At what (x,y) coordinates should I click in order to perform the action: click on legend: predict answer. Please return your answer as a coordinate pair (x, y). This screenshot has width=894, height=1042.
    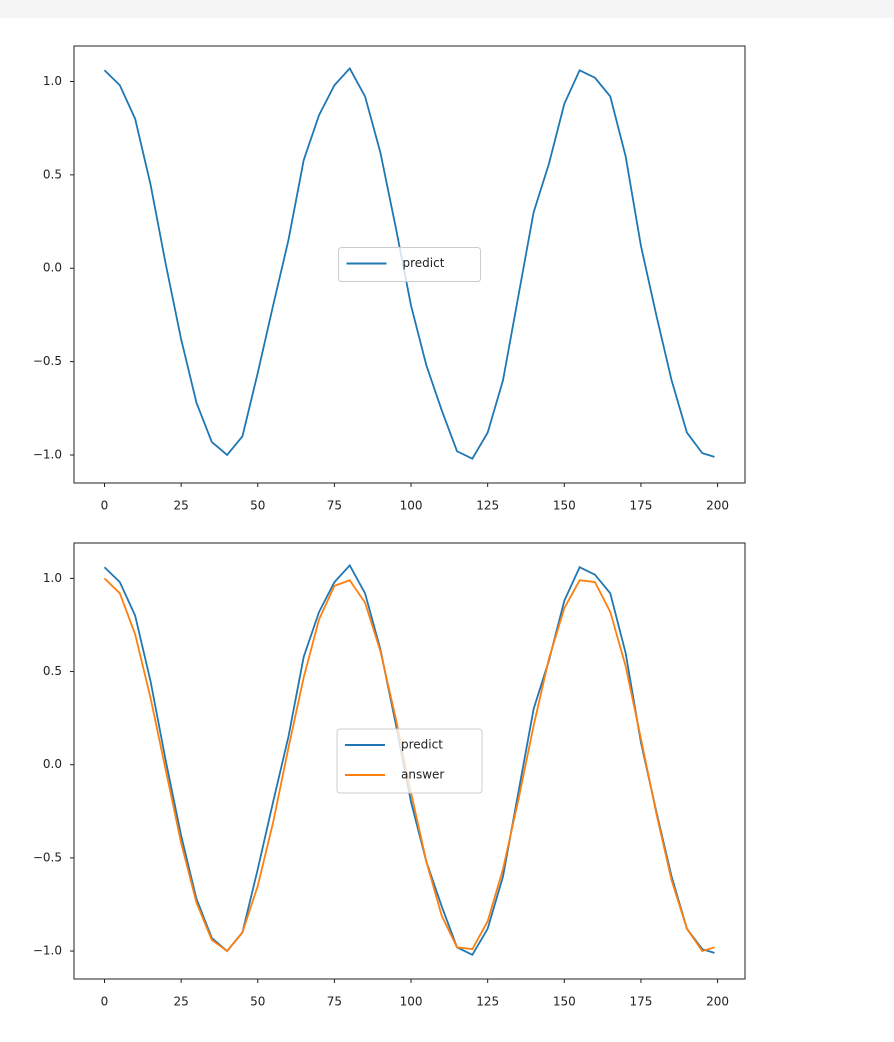
    Looking at the image, I should click on (409, 761).